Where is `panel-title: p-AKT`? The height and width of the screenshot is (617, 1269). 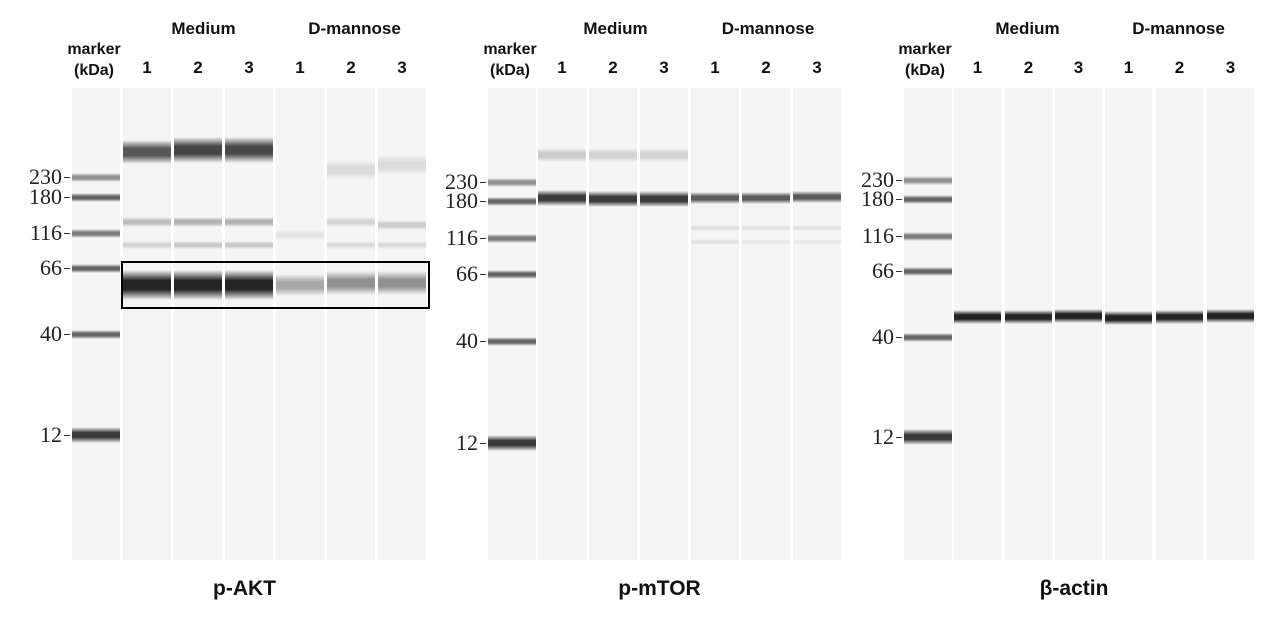
panel-title: p-AKT is located at coordinates (244, 588).